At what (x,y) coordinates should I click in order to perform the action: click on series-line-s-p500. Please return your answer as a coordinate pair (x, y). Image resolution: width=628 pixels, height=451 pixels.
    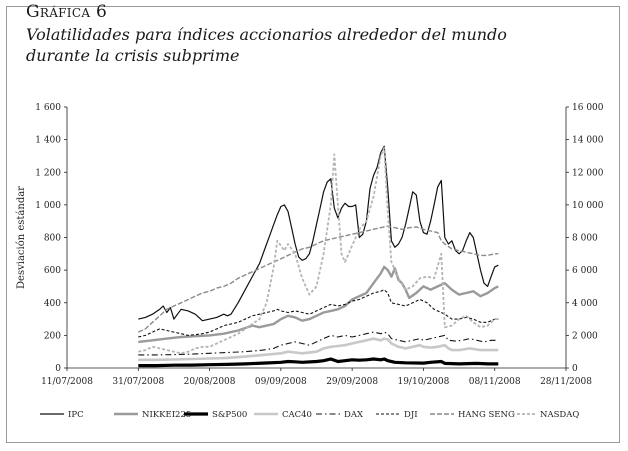
    Looking at the image, I should click on (318, 362).